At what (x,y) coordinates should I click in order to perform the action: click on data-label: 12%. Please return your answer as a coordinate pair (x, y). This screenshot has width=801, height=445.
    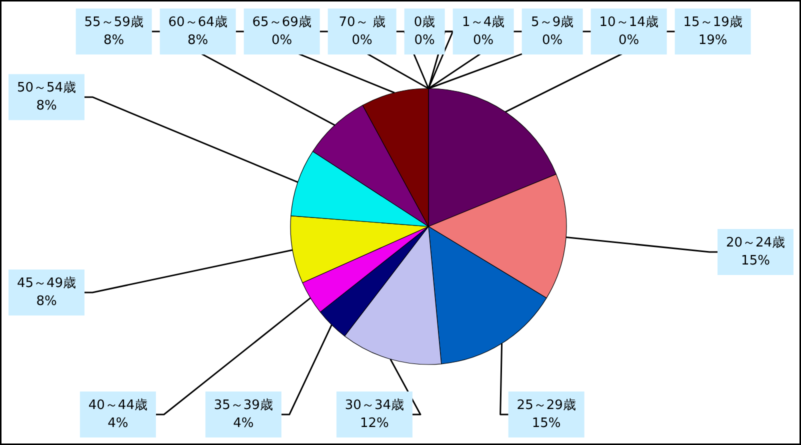
    Looking at the image, I should click on (374, 423).